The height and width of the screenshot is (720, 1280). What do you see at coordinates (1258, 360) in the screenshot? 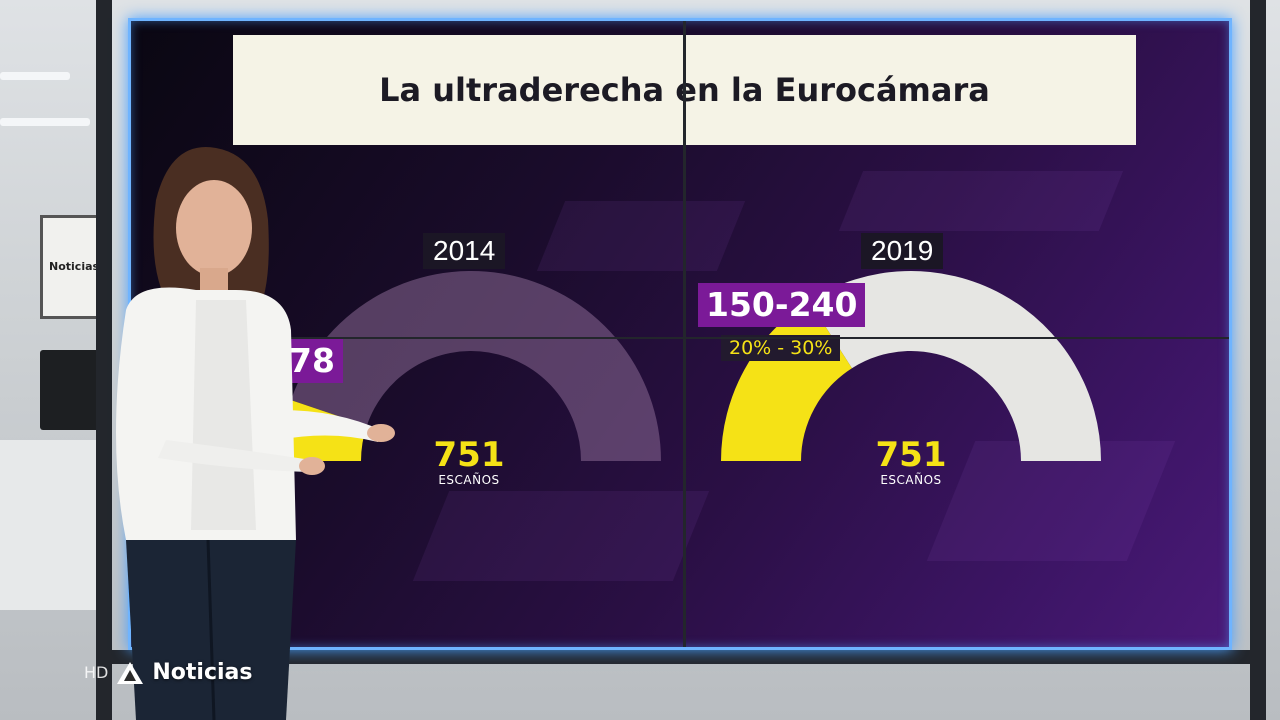
I see `frame-post-right` at bounding box center [1258, 360].